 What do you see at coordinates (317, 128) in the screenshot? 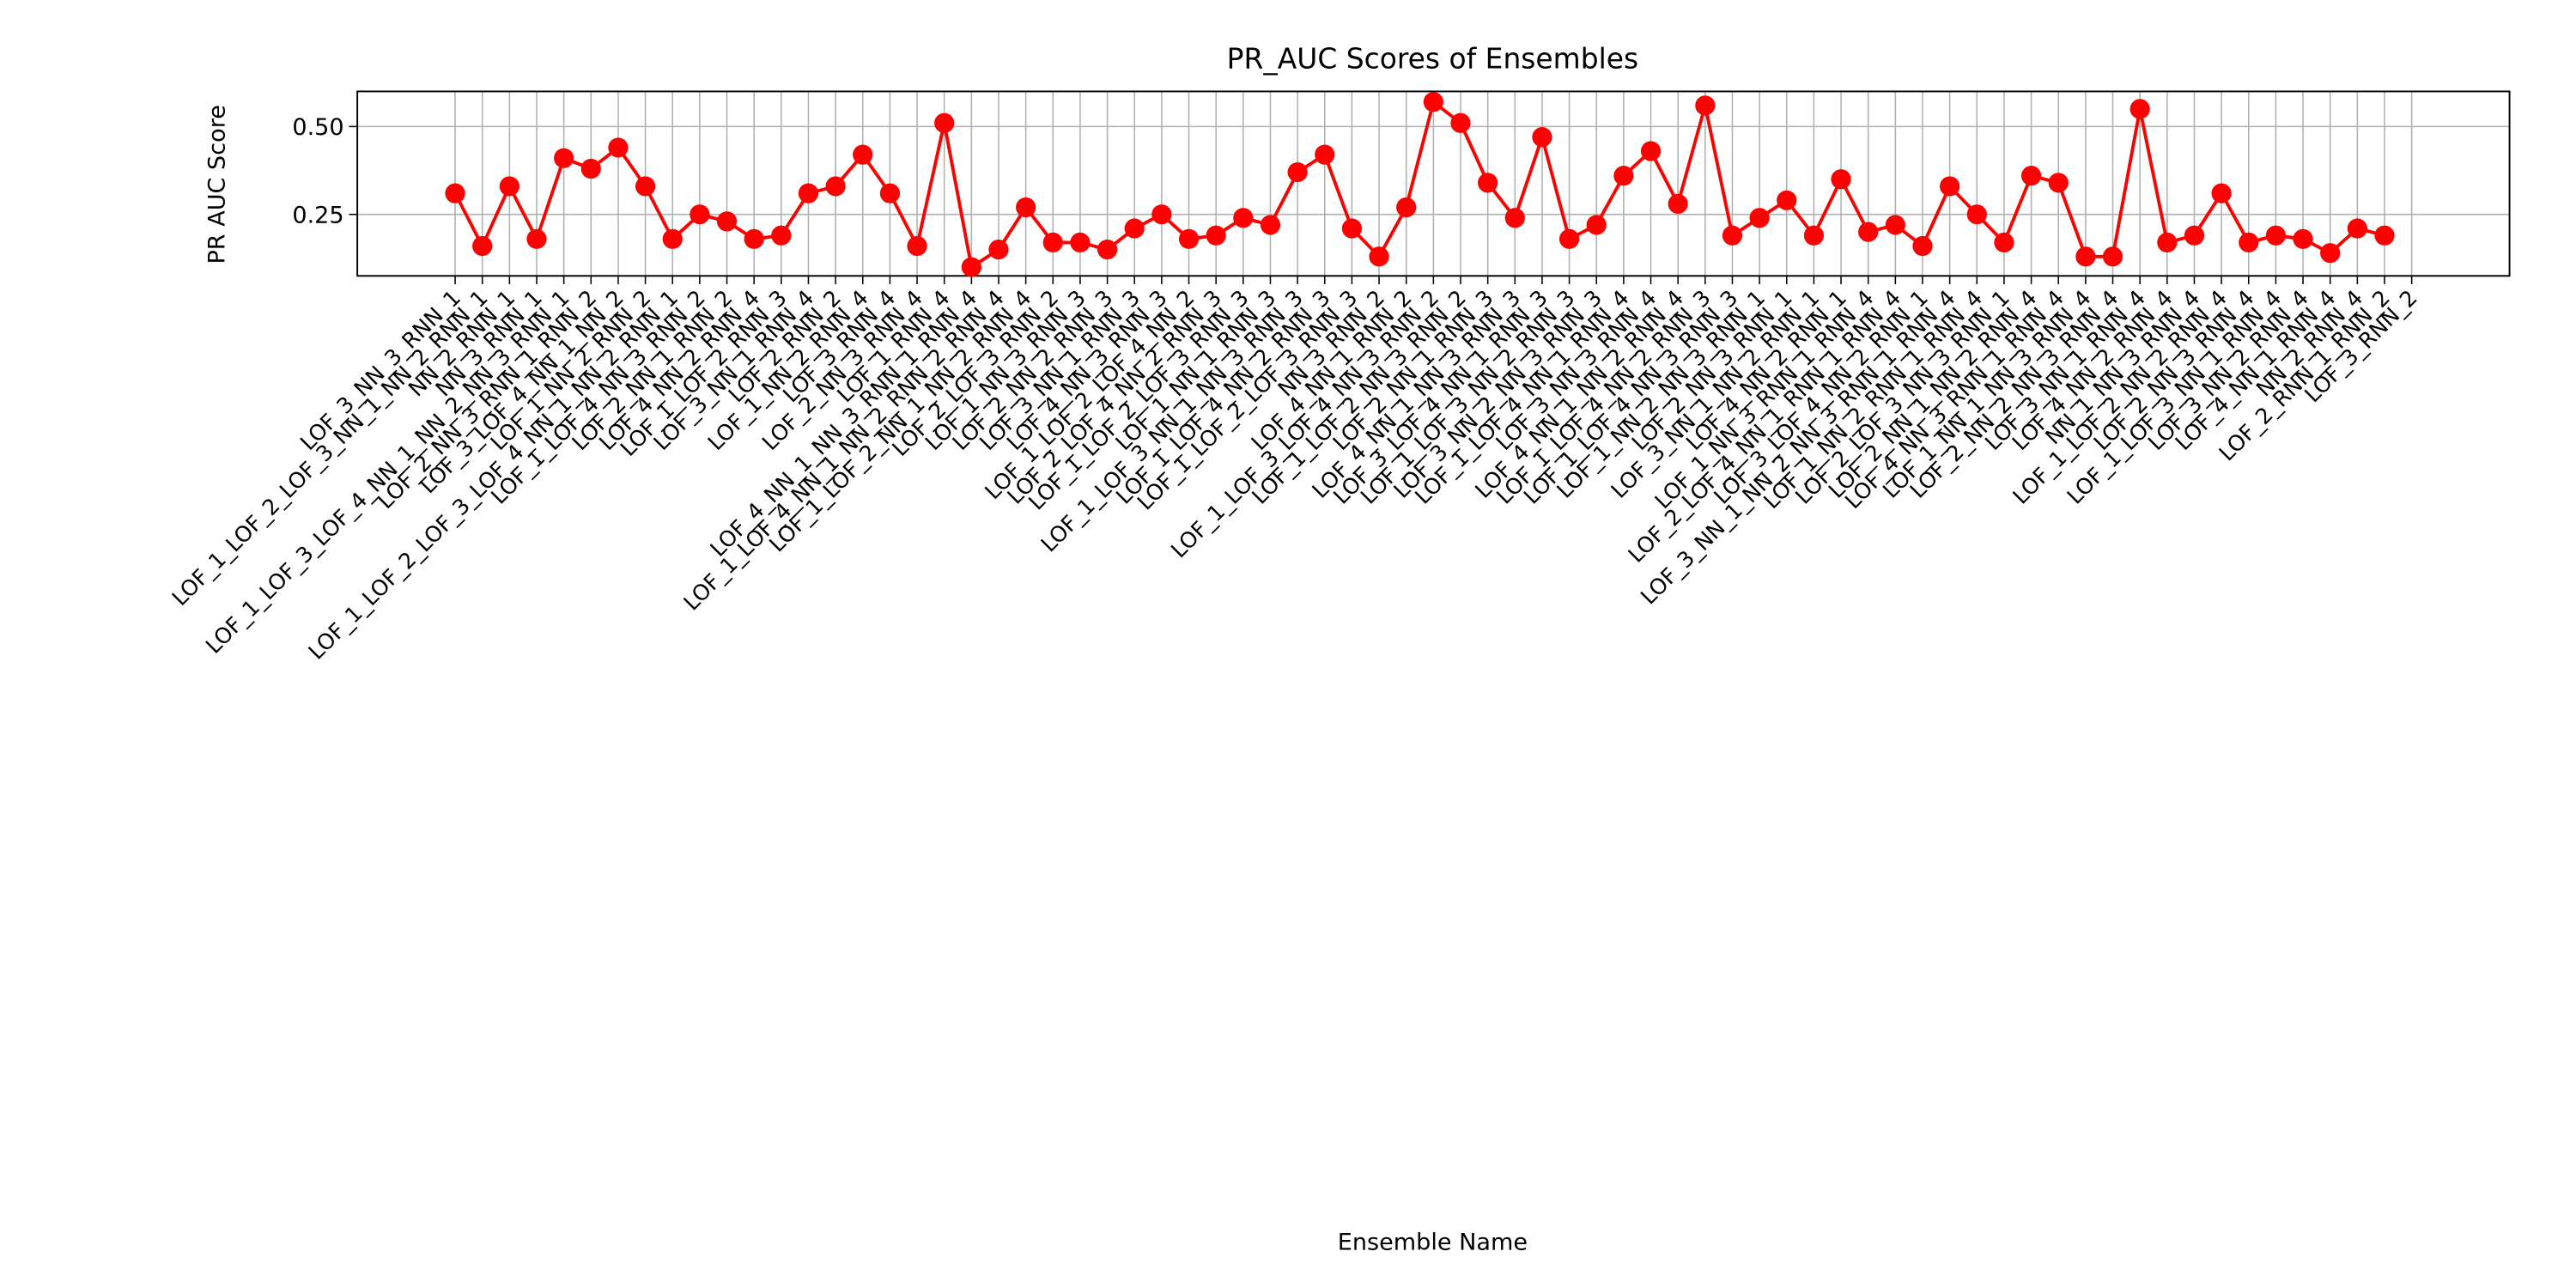
I see `y-tick-label: 0.50` at bounding box center [317, 128].